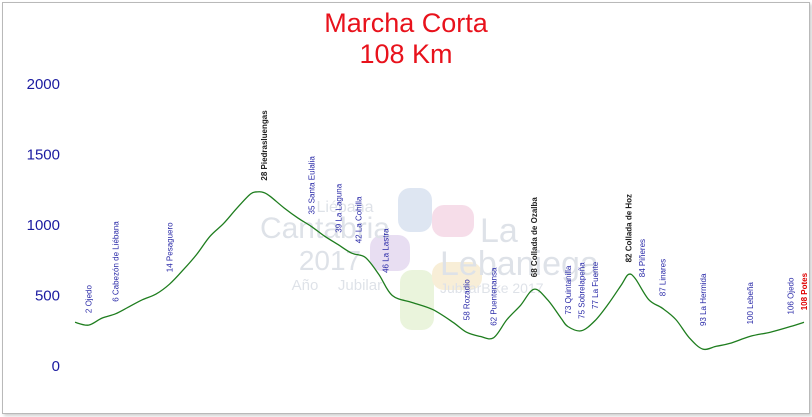  Describe the element at coordinates (642, 258) in the screenshot. I see `waypoint-label-15: 84 Piñeres` at that location.